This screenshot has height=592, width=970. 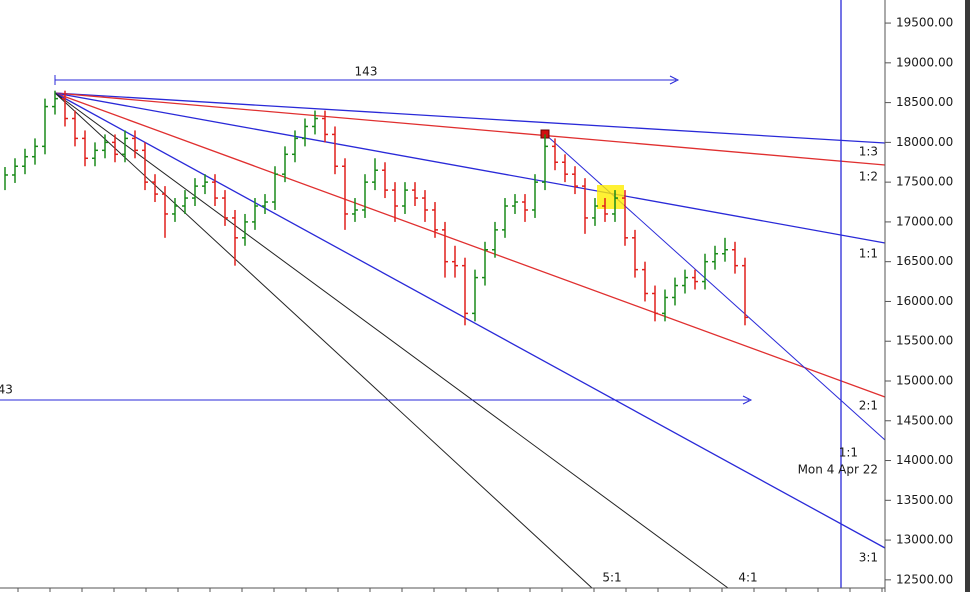 I want to click on y-tick-label: 14500.00, so click(x=924, y=420).